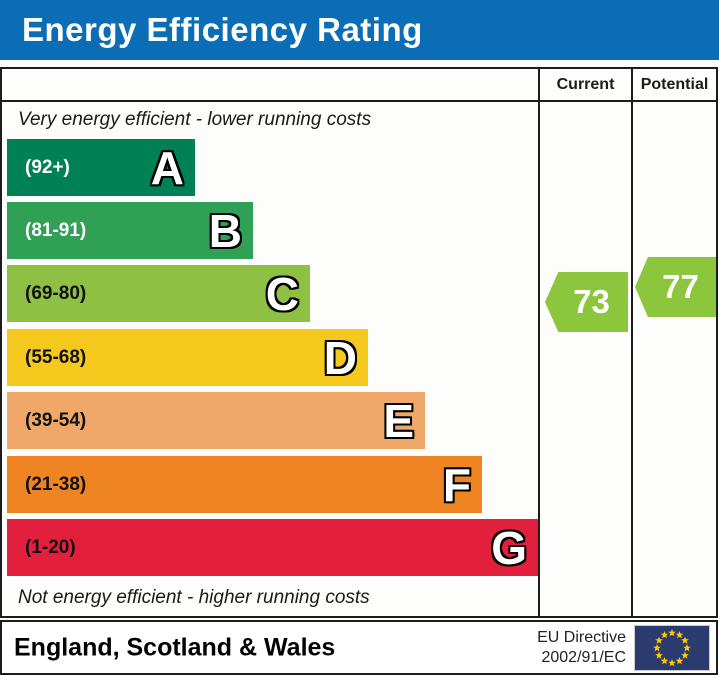  What do you see at coordinates (583, 657) in the screenshot?
I see `eu-directive-line2: 2002/91/EC` at bounding box center [583, 657].